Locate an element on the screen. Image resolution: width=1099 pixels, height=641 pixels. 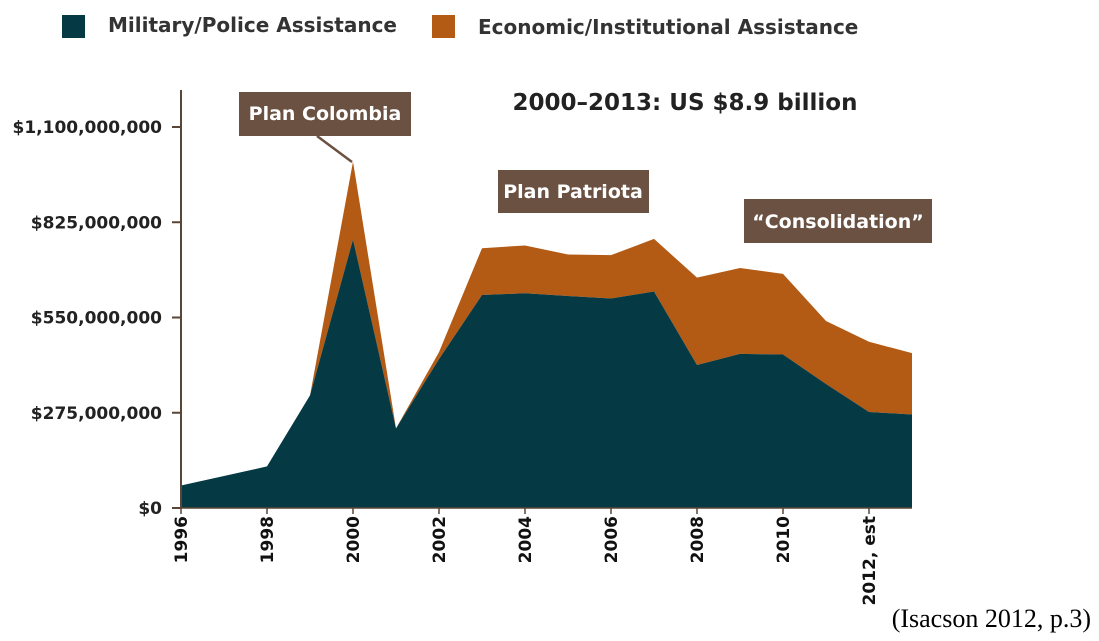
citation: (Isacson 2012, p.3) is located at coordinates (991, 618).